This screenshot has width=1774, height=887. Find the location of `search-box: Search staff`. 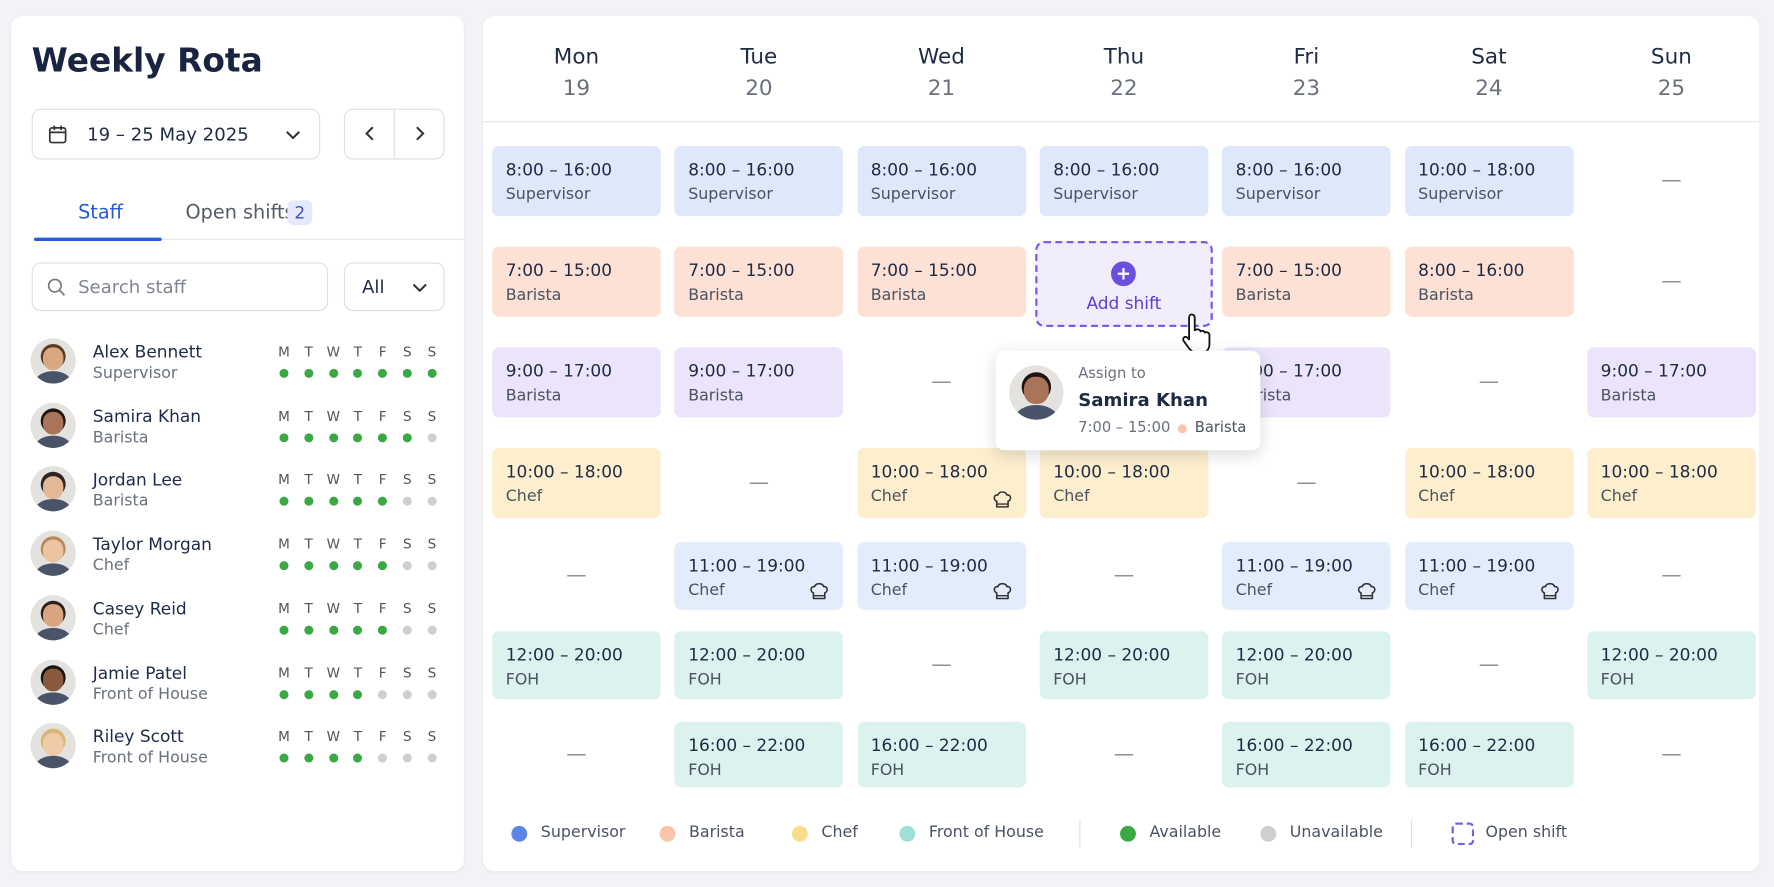

search-box: Search staff is located at coordinates (180, 287).